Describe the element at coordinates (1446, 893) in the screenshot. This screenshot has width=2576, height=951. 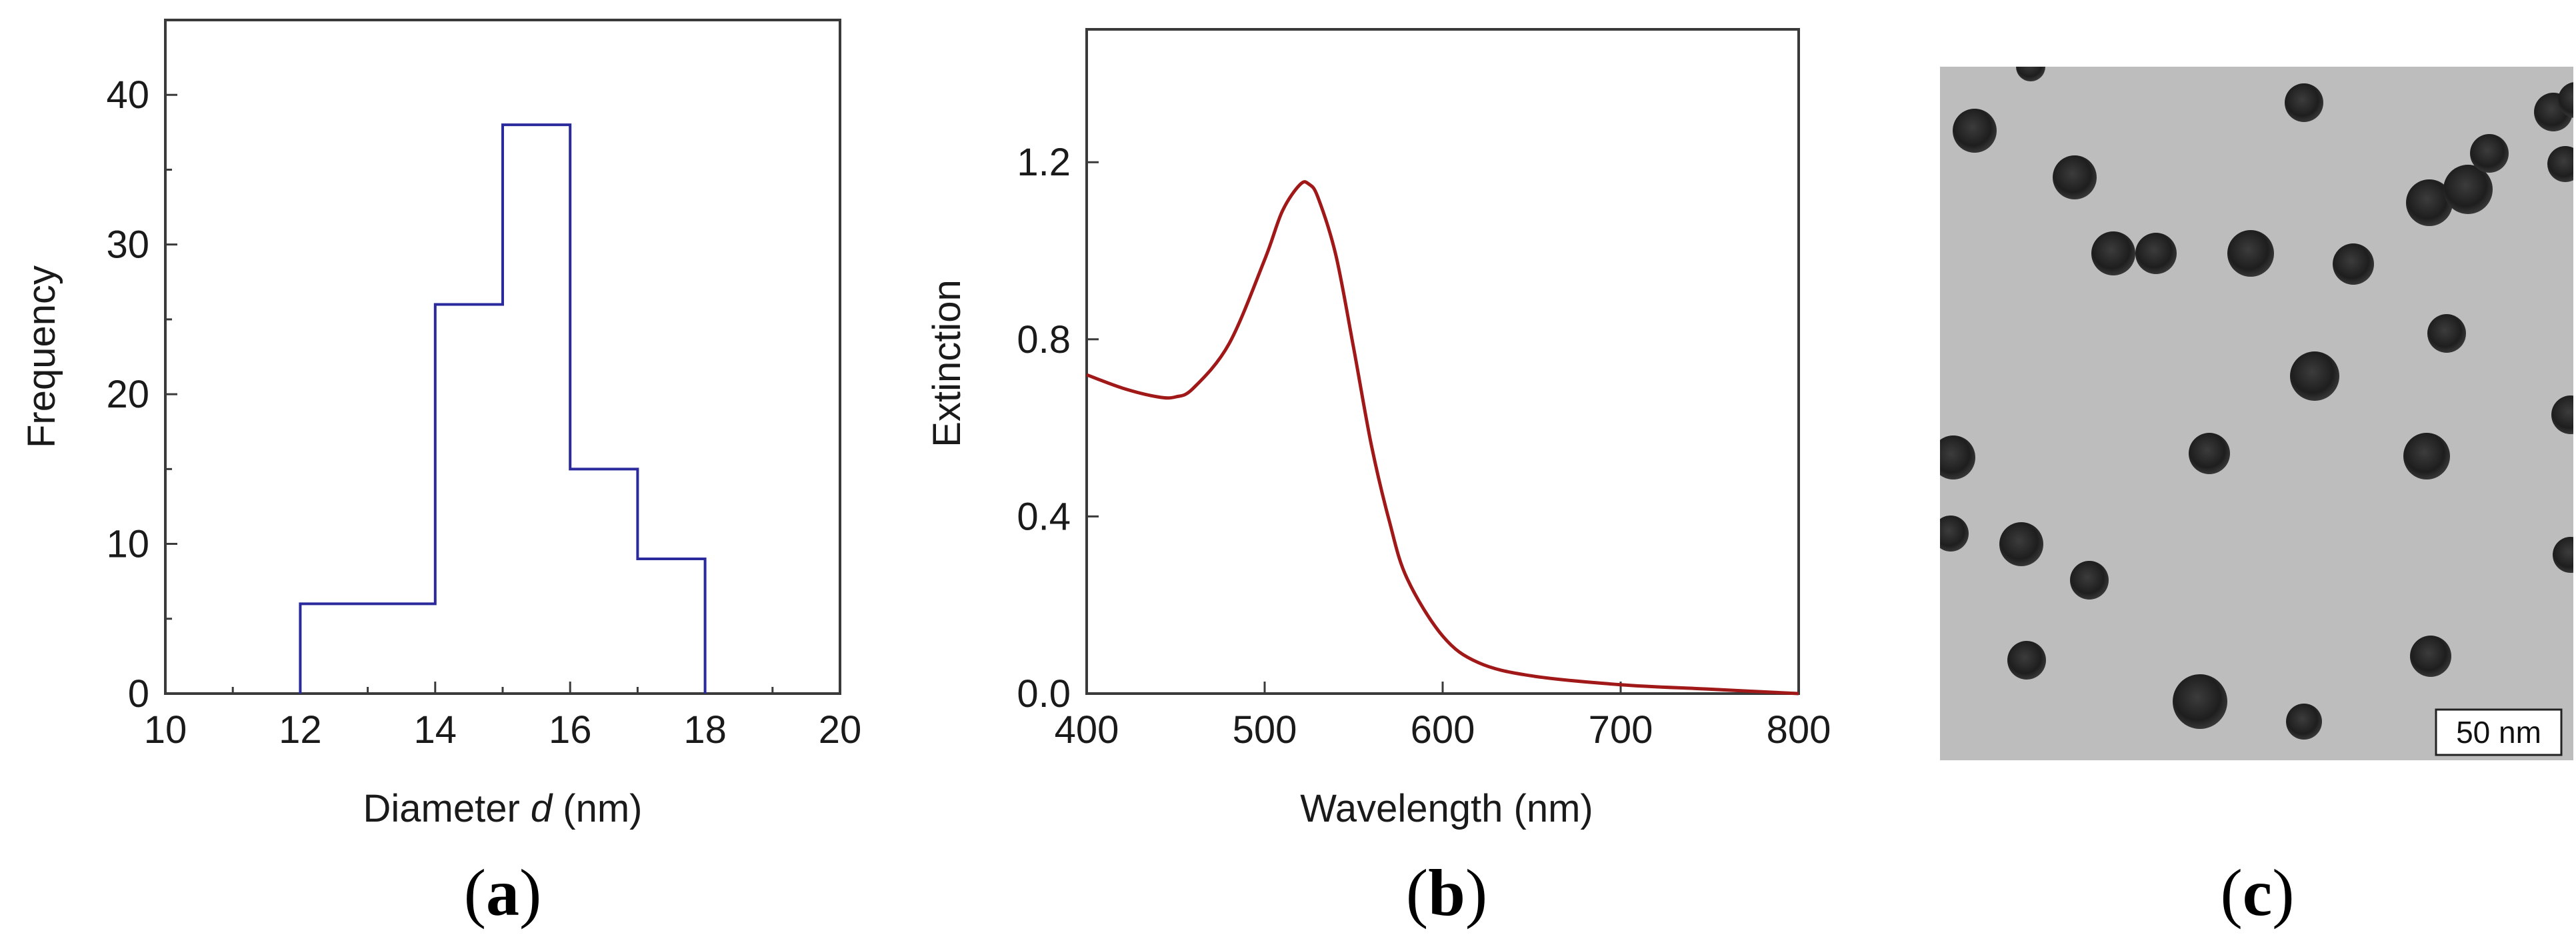
I see `panel-label-b: (b)` at that location.